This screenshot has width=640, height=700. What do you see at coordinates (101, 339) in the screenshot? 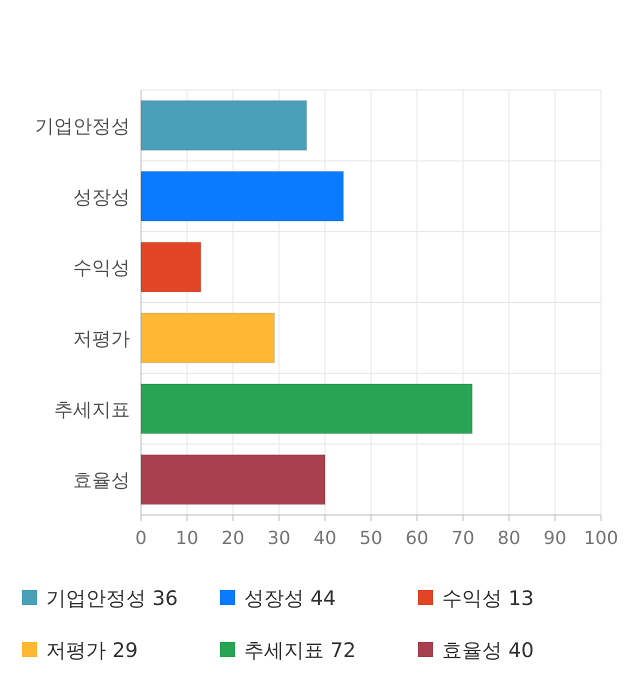
I see `y-tick-label: 저평가` at bounding box center [101, 339].